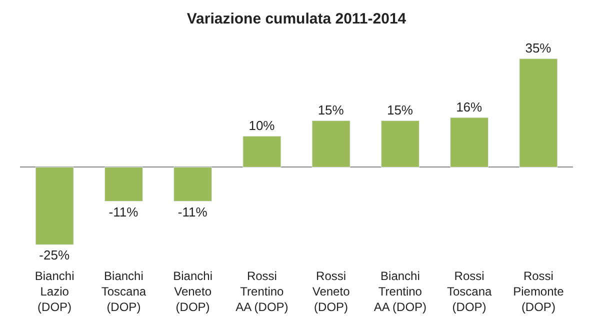 Image resolution: width=593 pixels, height=327 pixels. I want to click on data-label: 35%, so click(538, 48).